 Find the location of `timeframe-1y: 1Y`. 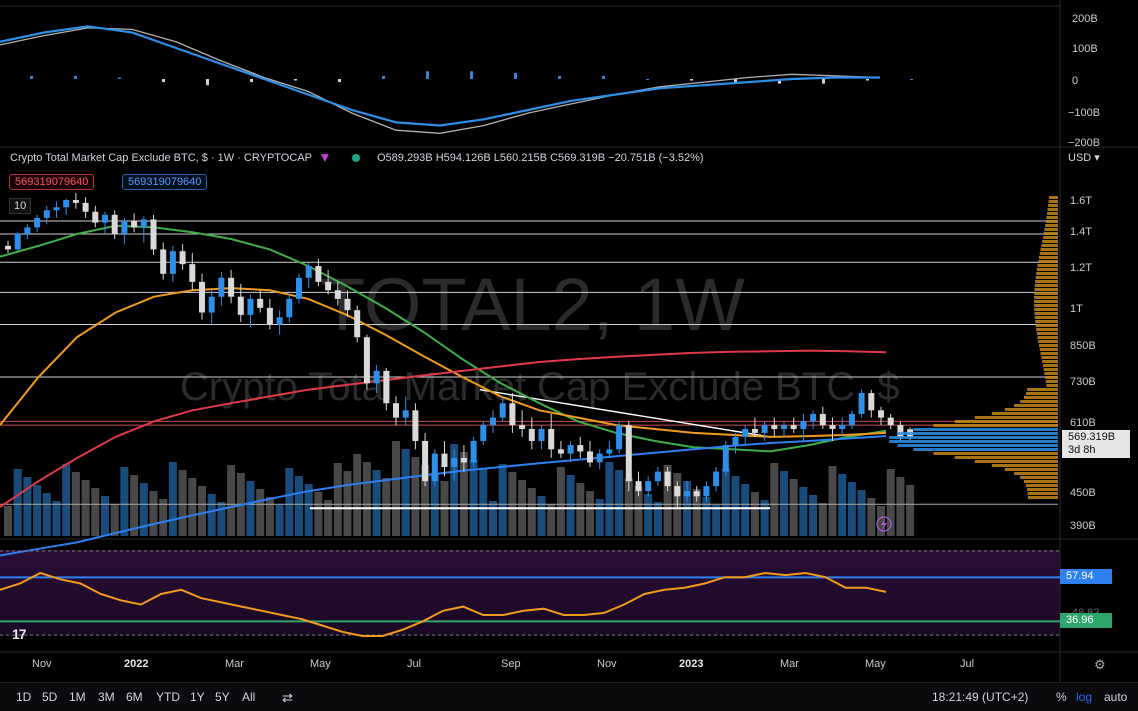

timeframe-1y: 1Y is located at coordinates (197, 697).